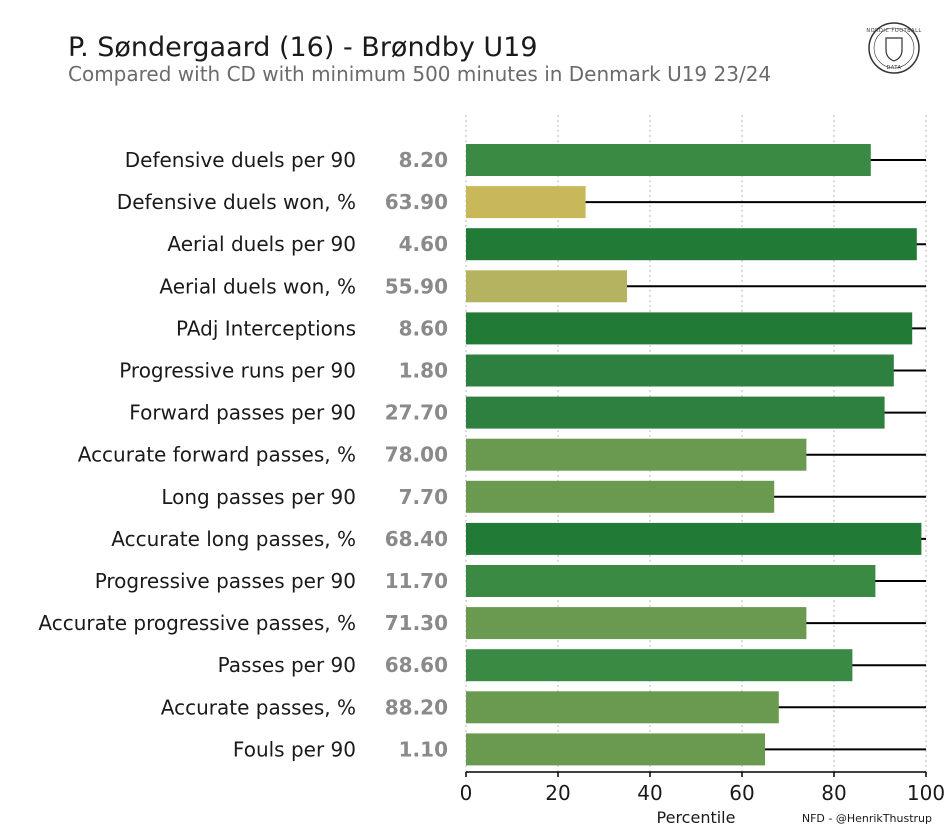  I want to click on shield-icon, so click(894, 49).